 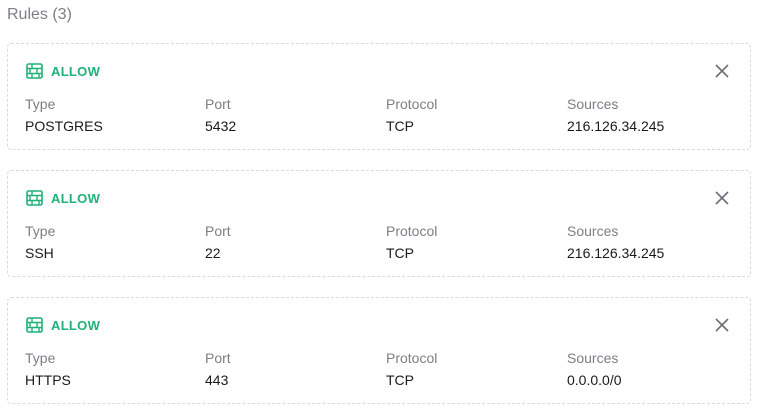 What do you see at coordinates (594, 369) in the screenshot?
I see `rule-field: Sources 0.0.0.0/0` at bounding box center [594, 369].